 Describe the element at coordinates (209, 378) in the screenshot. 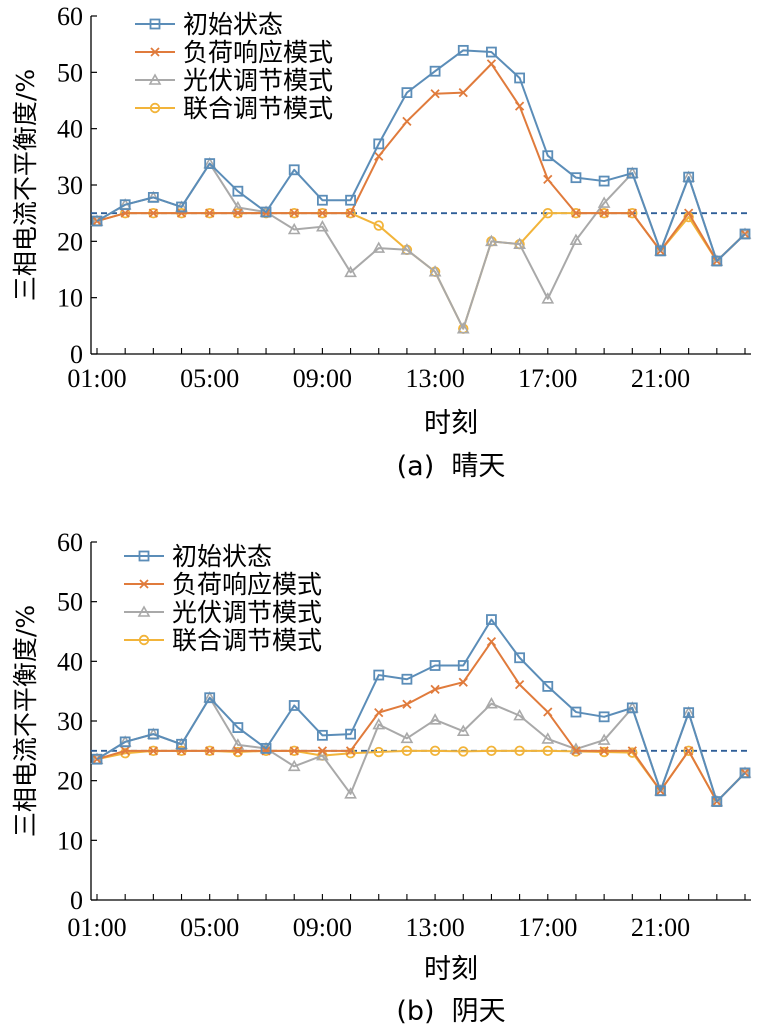

I see `x-tick-label: 05:00` at that location.